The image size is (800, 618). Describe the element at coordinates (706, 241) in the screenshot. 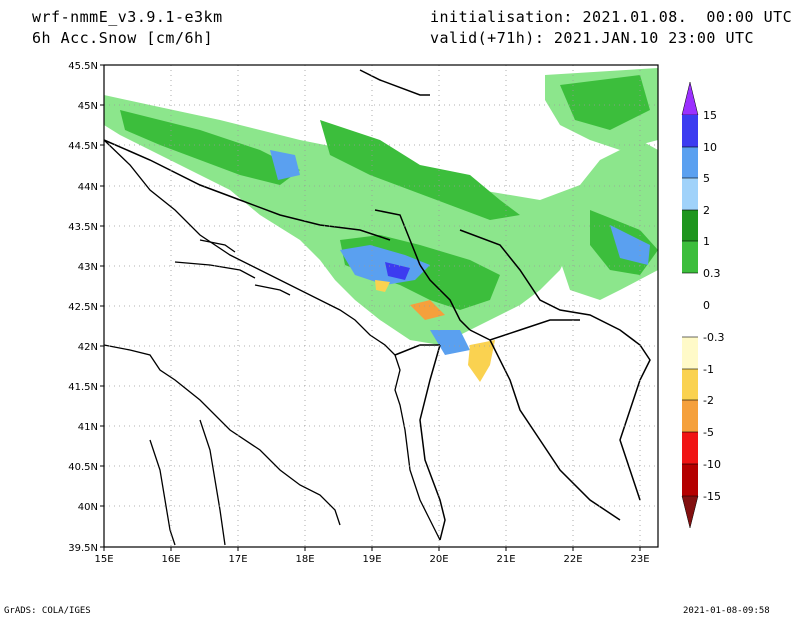

I see `colorbar-label: 1` at that location.